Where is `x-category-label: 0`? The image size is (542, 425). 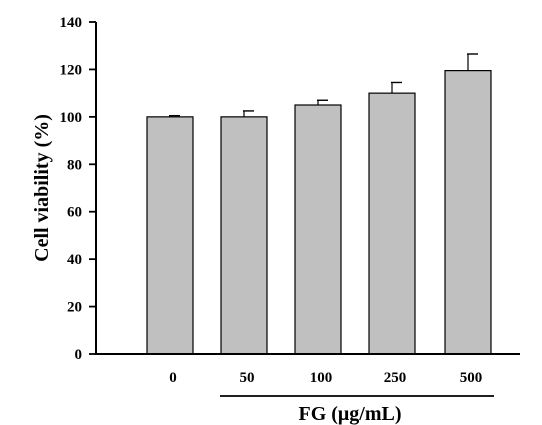
x-category-label: 0 is located at coordinates (173, 378).